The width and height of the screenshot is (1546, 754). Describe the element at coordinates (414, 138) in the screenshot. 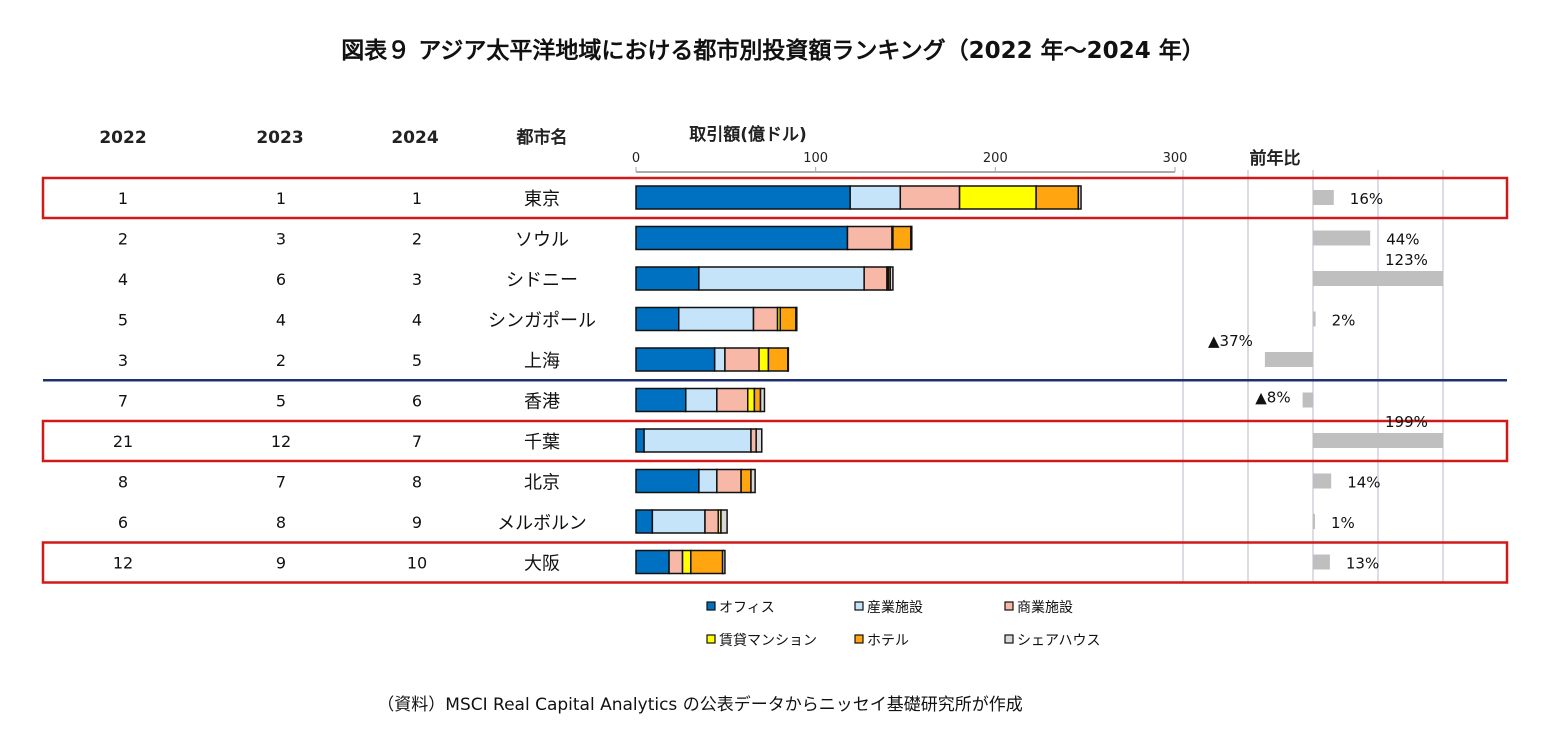

I see `header-2024: 2024` at that location.